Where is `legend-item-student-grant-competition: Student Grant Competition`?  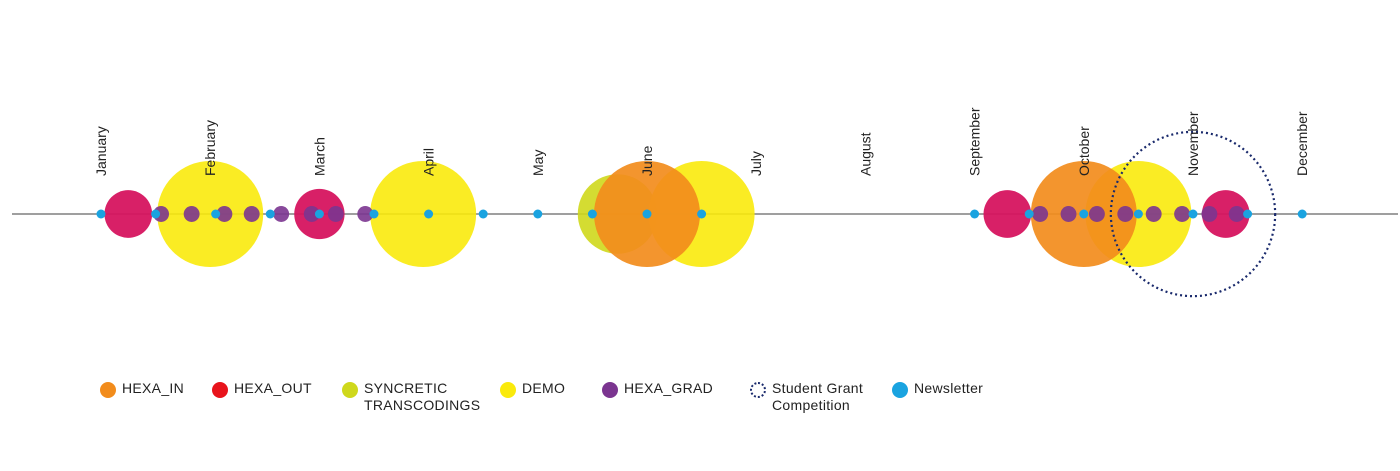 legend-item-student-grant-competition: Student Grant Competition is located at coordinates (806, 397).